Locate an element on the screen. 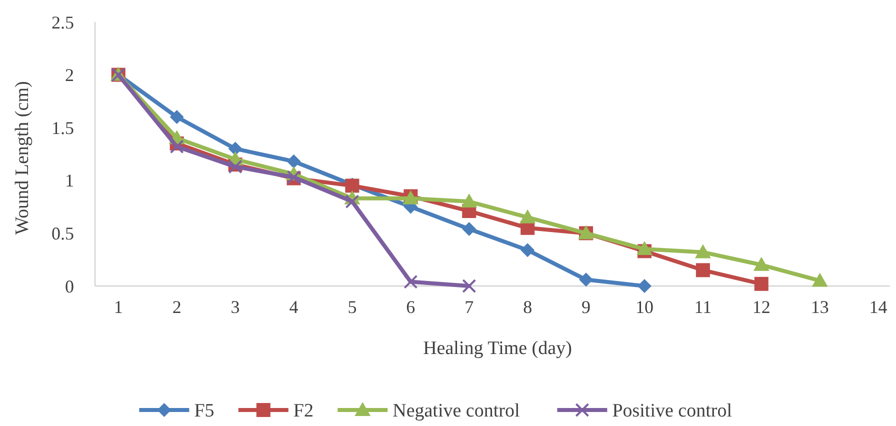 The width and height of the screenshot is (896, 426). legend-label: Negative control is located at coordinates (456, 411).